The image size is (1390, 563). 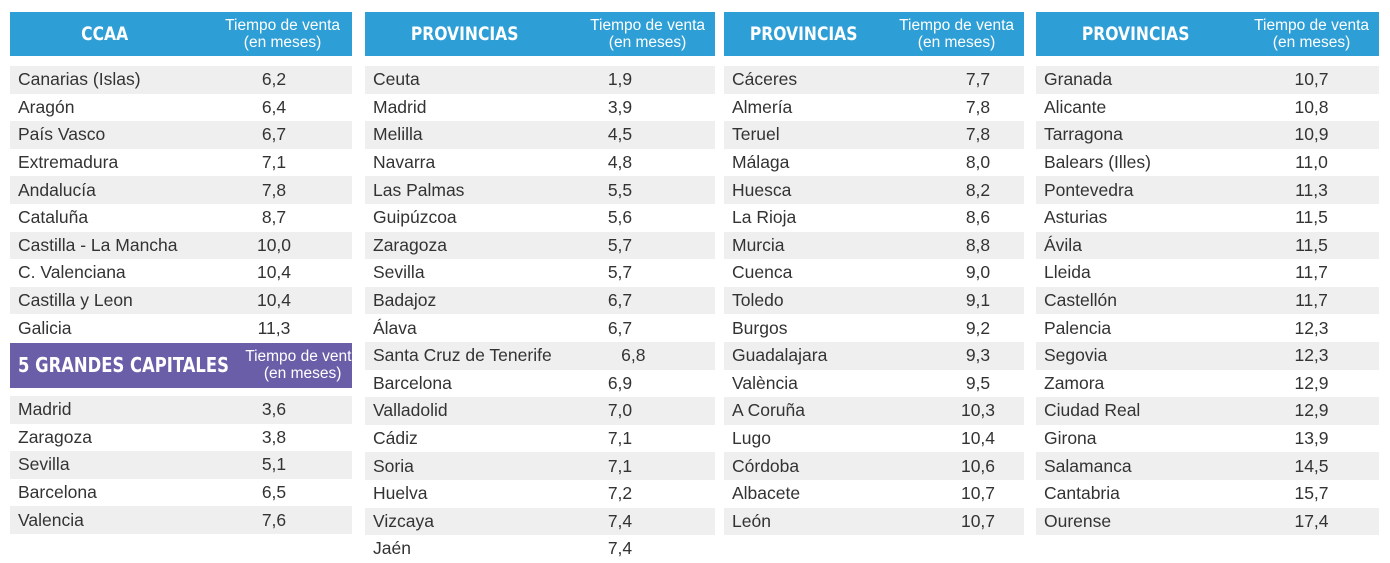 I want to click on capitales-subtitle: Tiempo de venta (en meses), so click(x=303, y=365).